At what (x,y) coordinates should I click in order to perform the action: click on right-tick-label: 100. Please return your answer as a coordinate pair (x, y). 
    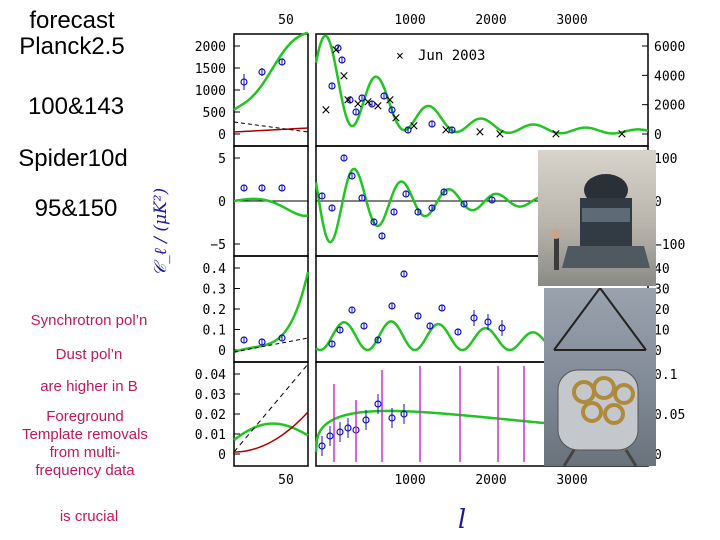
    Looking at the image, I should click on (665, 159).